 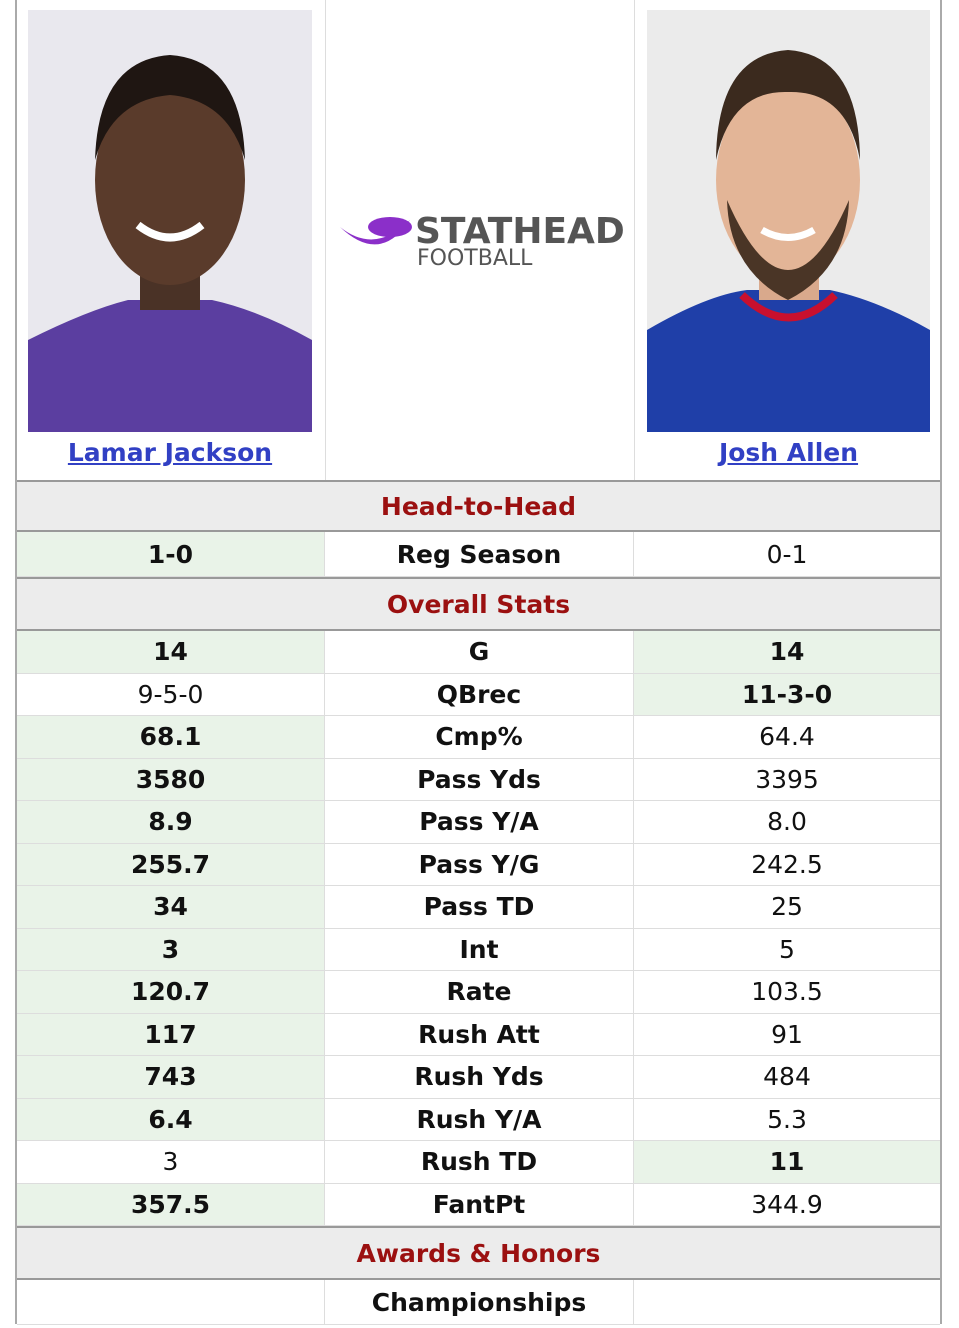 What do you see at coordinates (171, 1077) in the screenshot?
I see `stat-value: 743` at bounding box center [171, 1077].